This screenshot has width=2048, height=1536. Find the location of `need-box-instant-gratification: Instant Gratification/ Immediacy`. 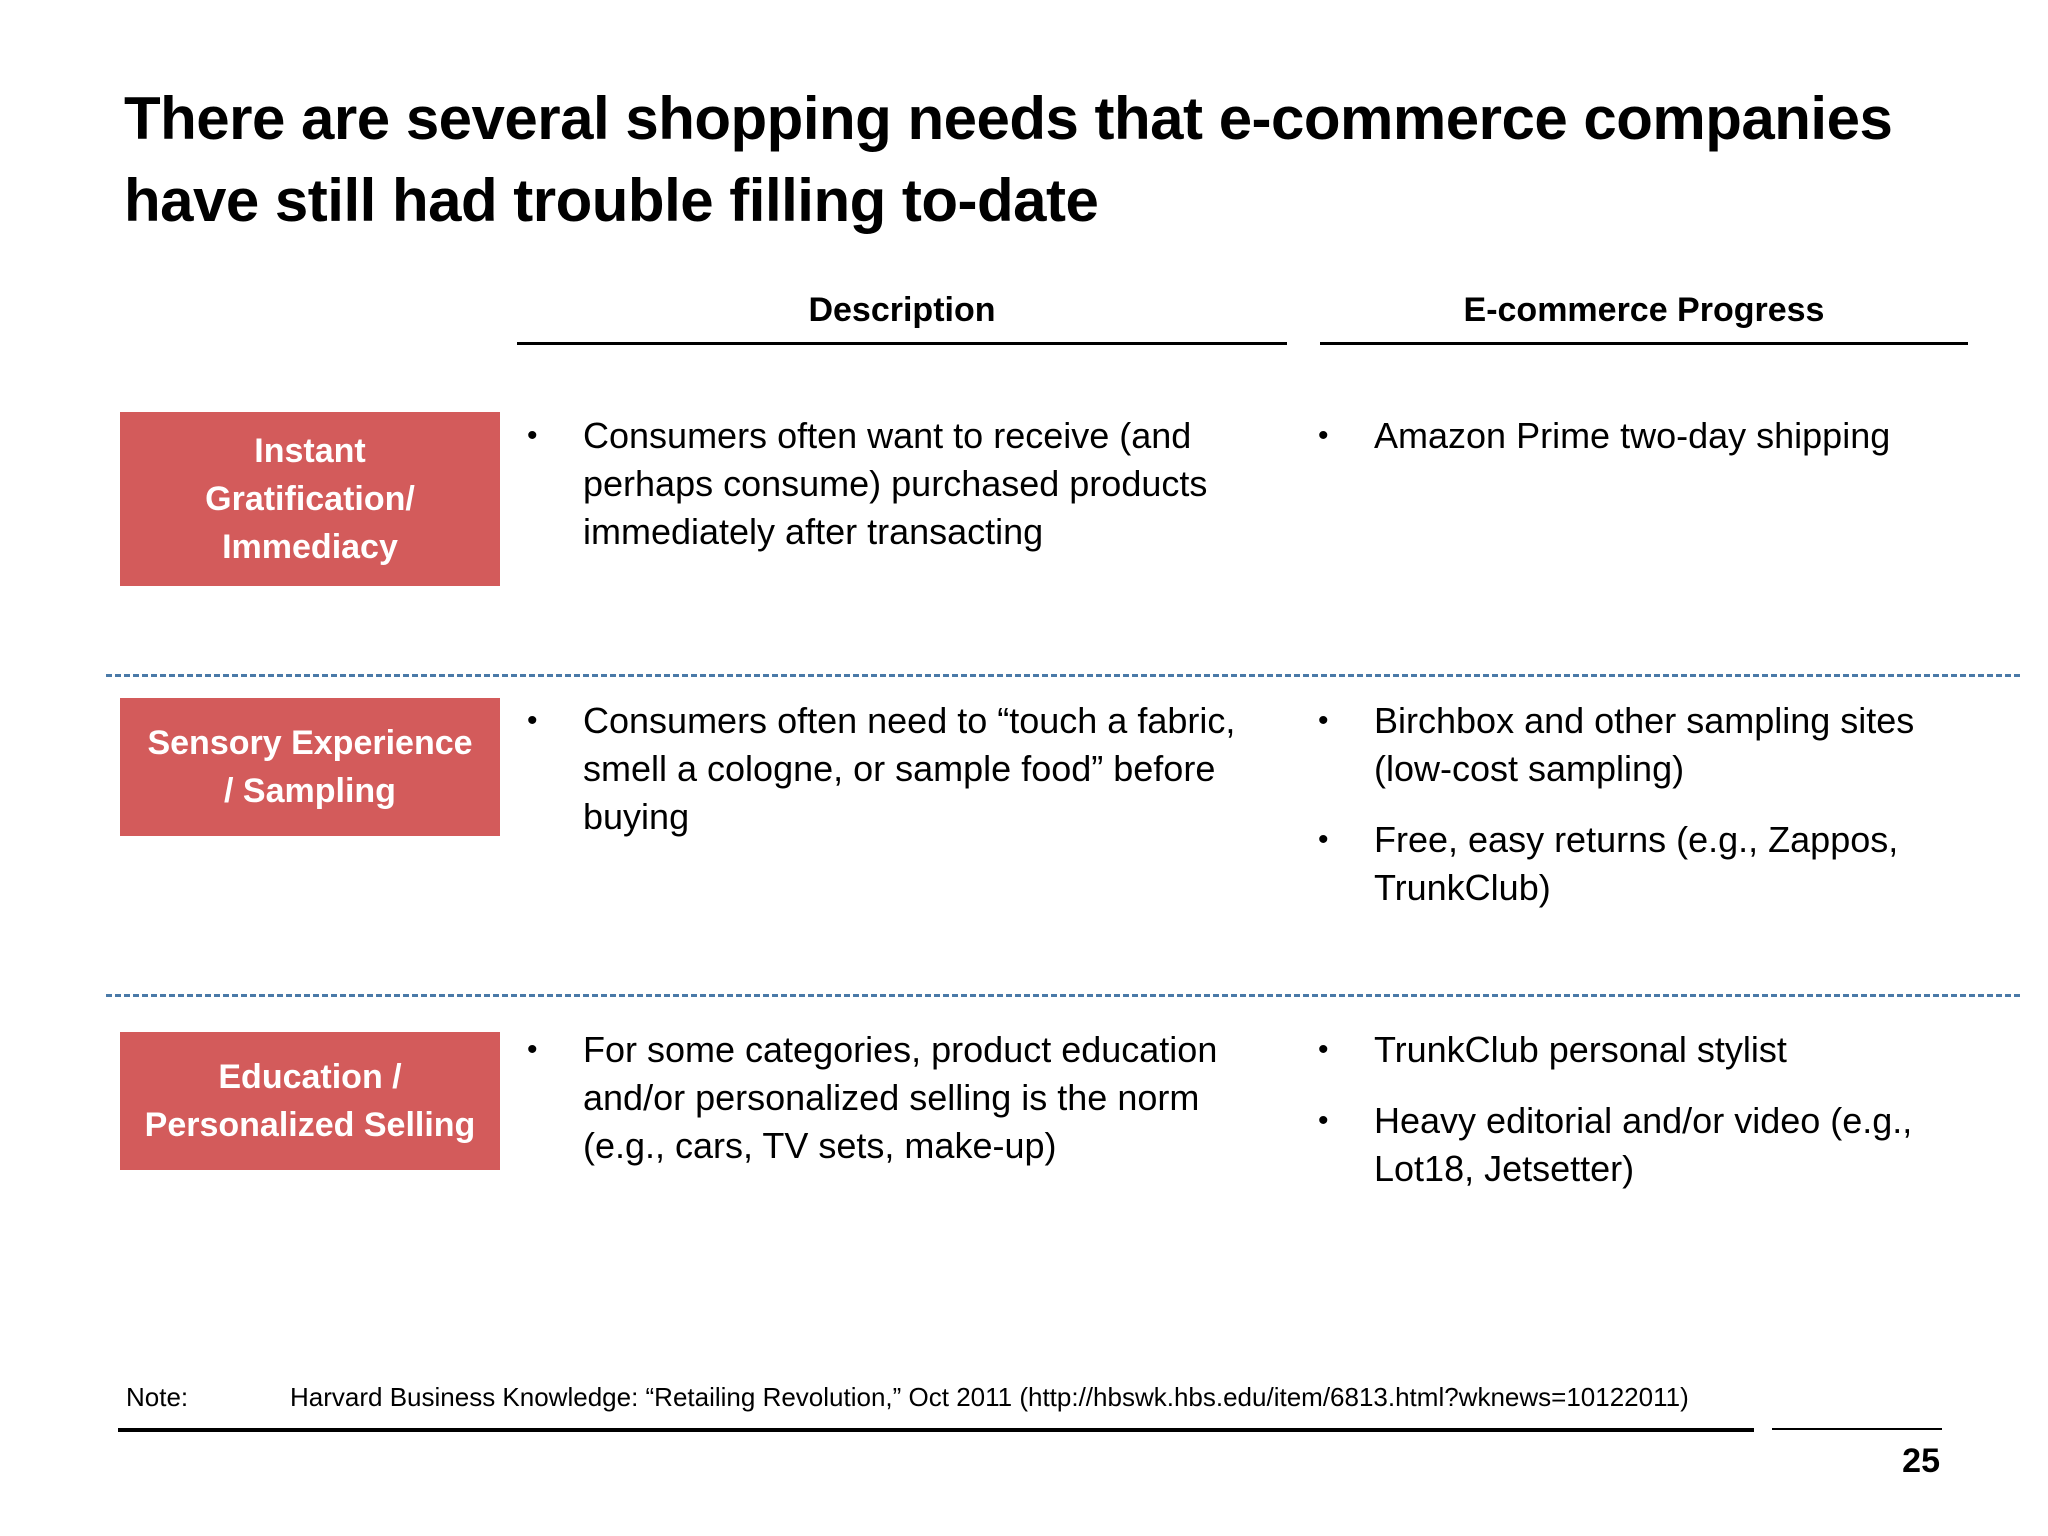

need-box-instant-gratification: Instant Gratification/ Immediacy is located at coordinates (310, 499).